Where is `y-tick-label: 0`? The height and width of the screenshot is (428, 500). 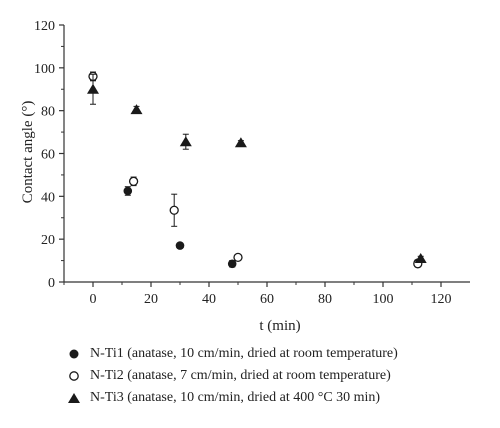
y-tick-label: 0 is located at coordinates (51, 283).